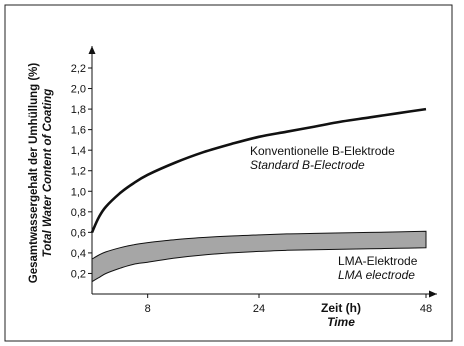  I want to click on y-tick-label: 1,6, so click(78, 131).